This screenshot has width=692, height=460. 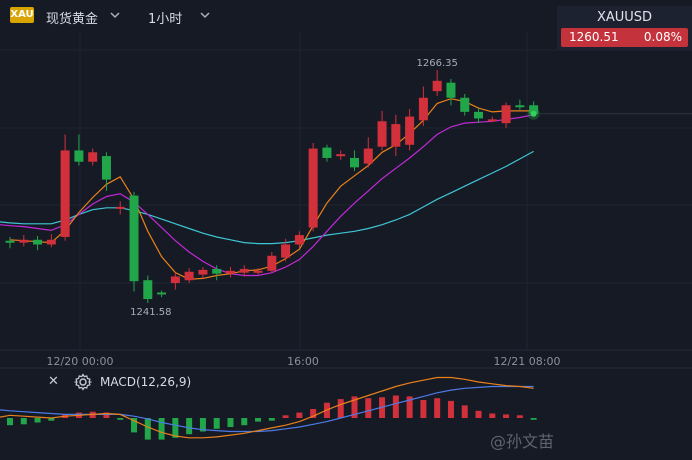 I want to click on time-tick-label: 12/21 08:00, so click(x=527, y=361).